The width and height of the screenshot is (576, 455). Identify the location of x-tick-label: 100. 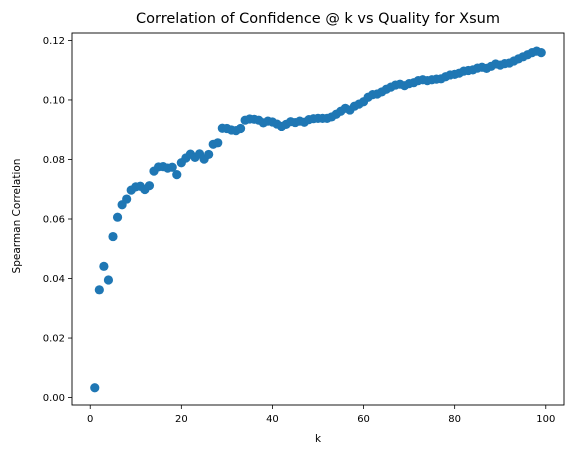
(545, 419).